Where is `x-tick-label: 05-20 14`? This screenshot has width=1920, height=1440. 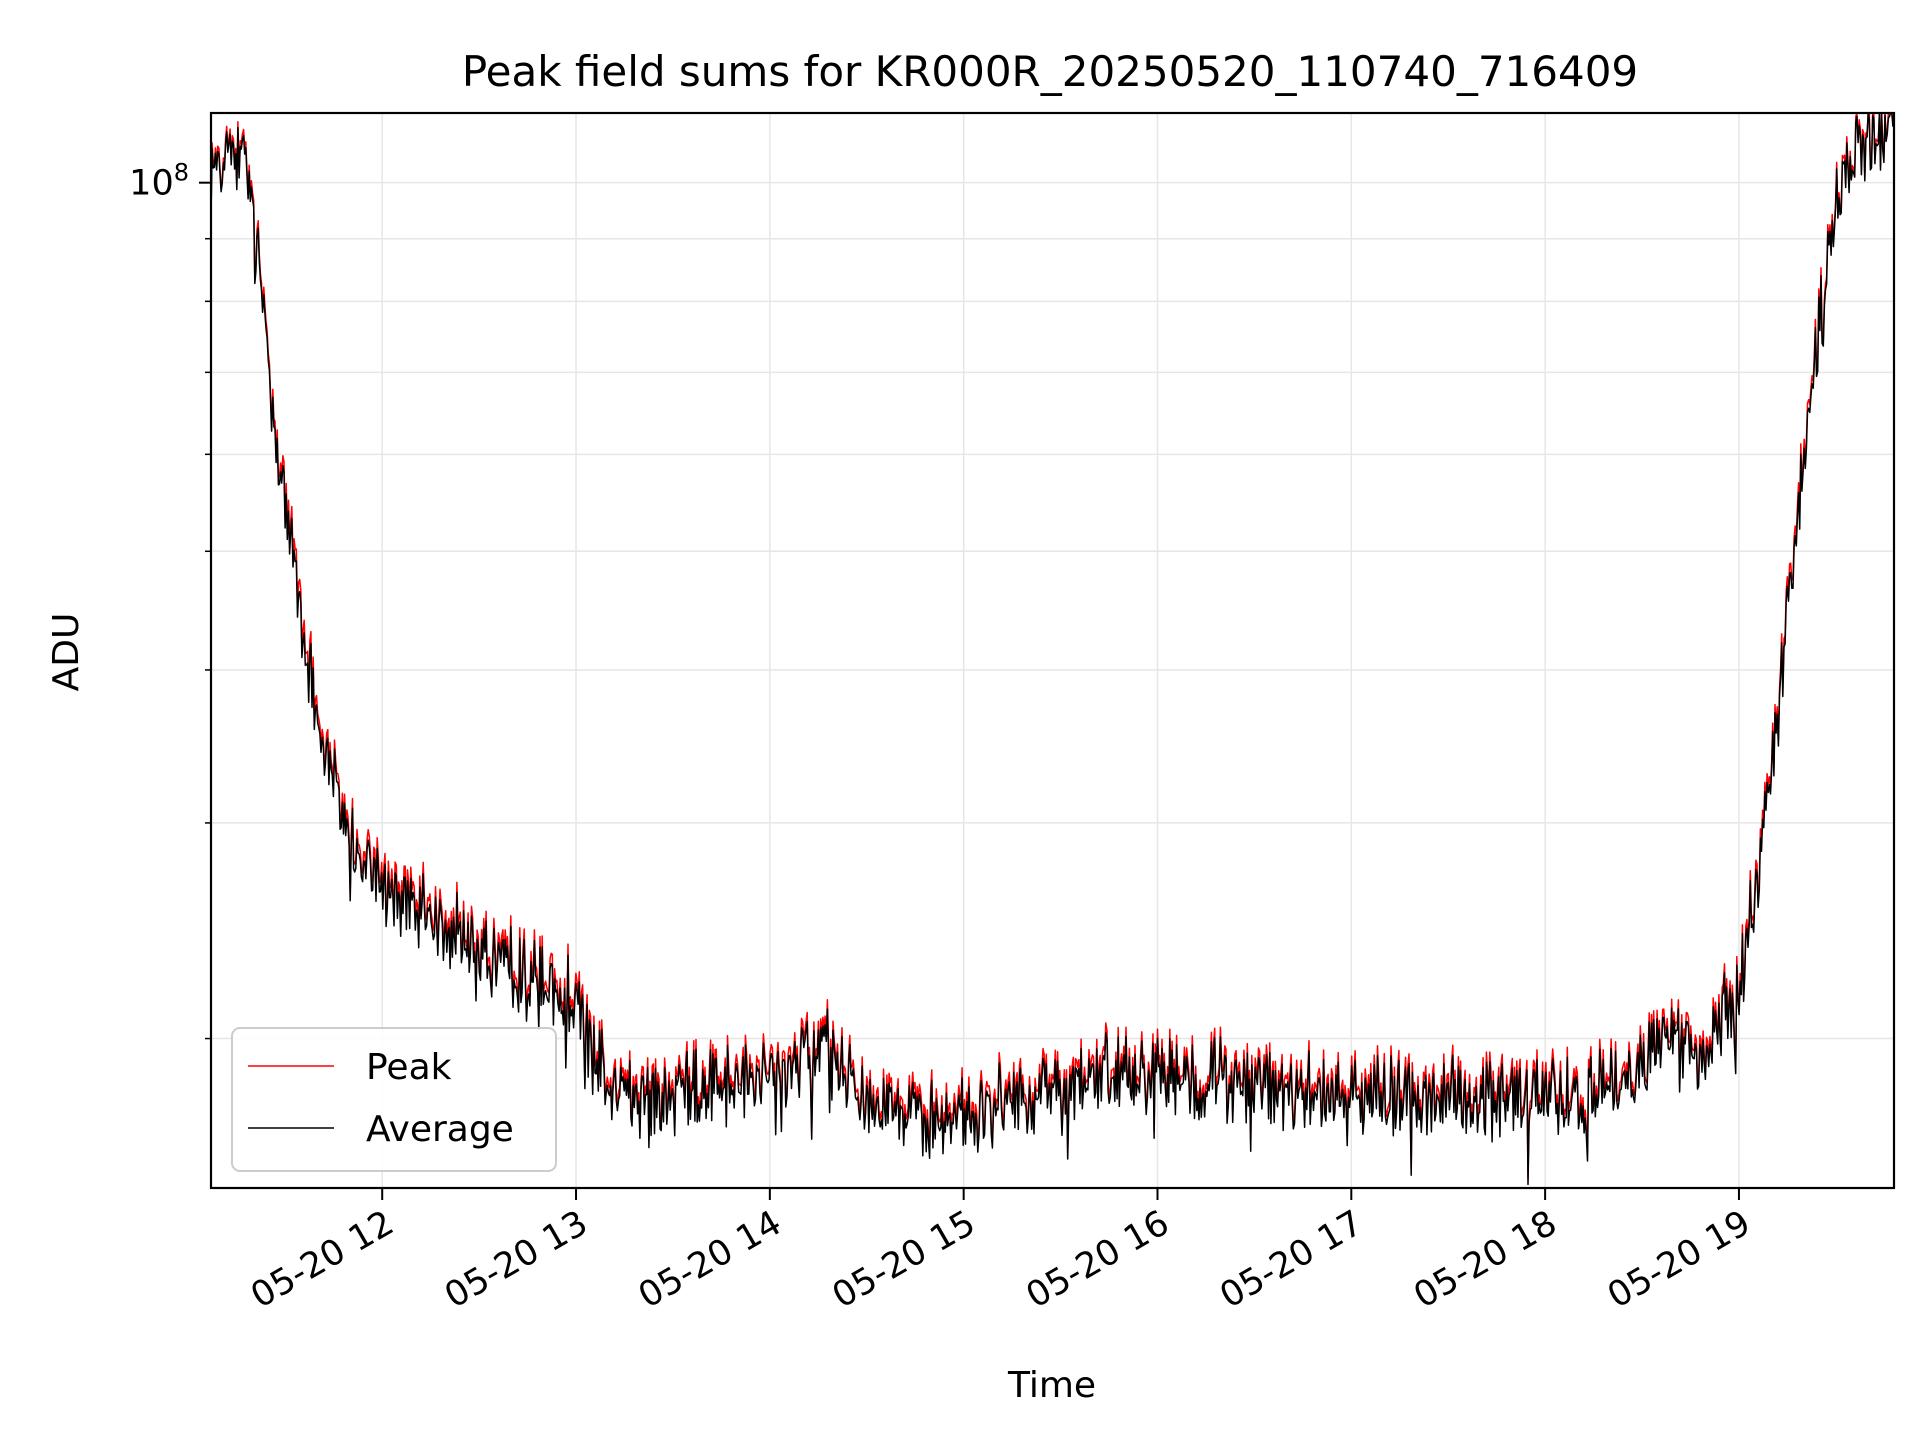 x-tick-label: 05-20 14 is located at coordinates (710, 1259).